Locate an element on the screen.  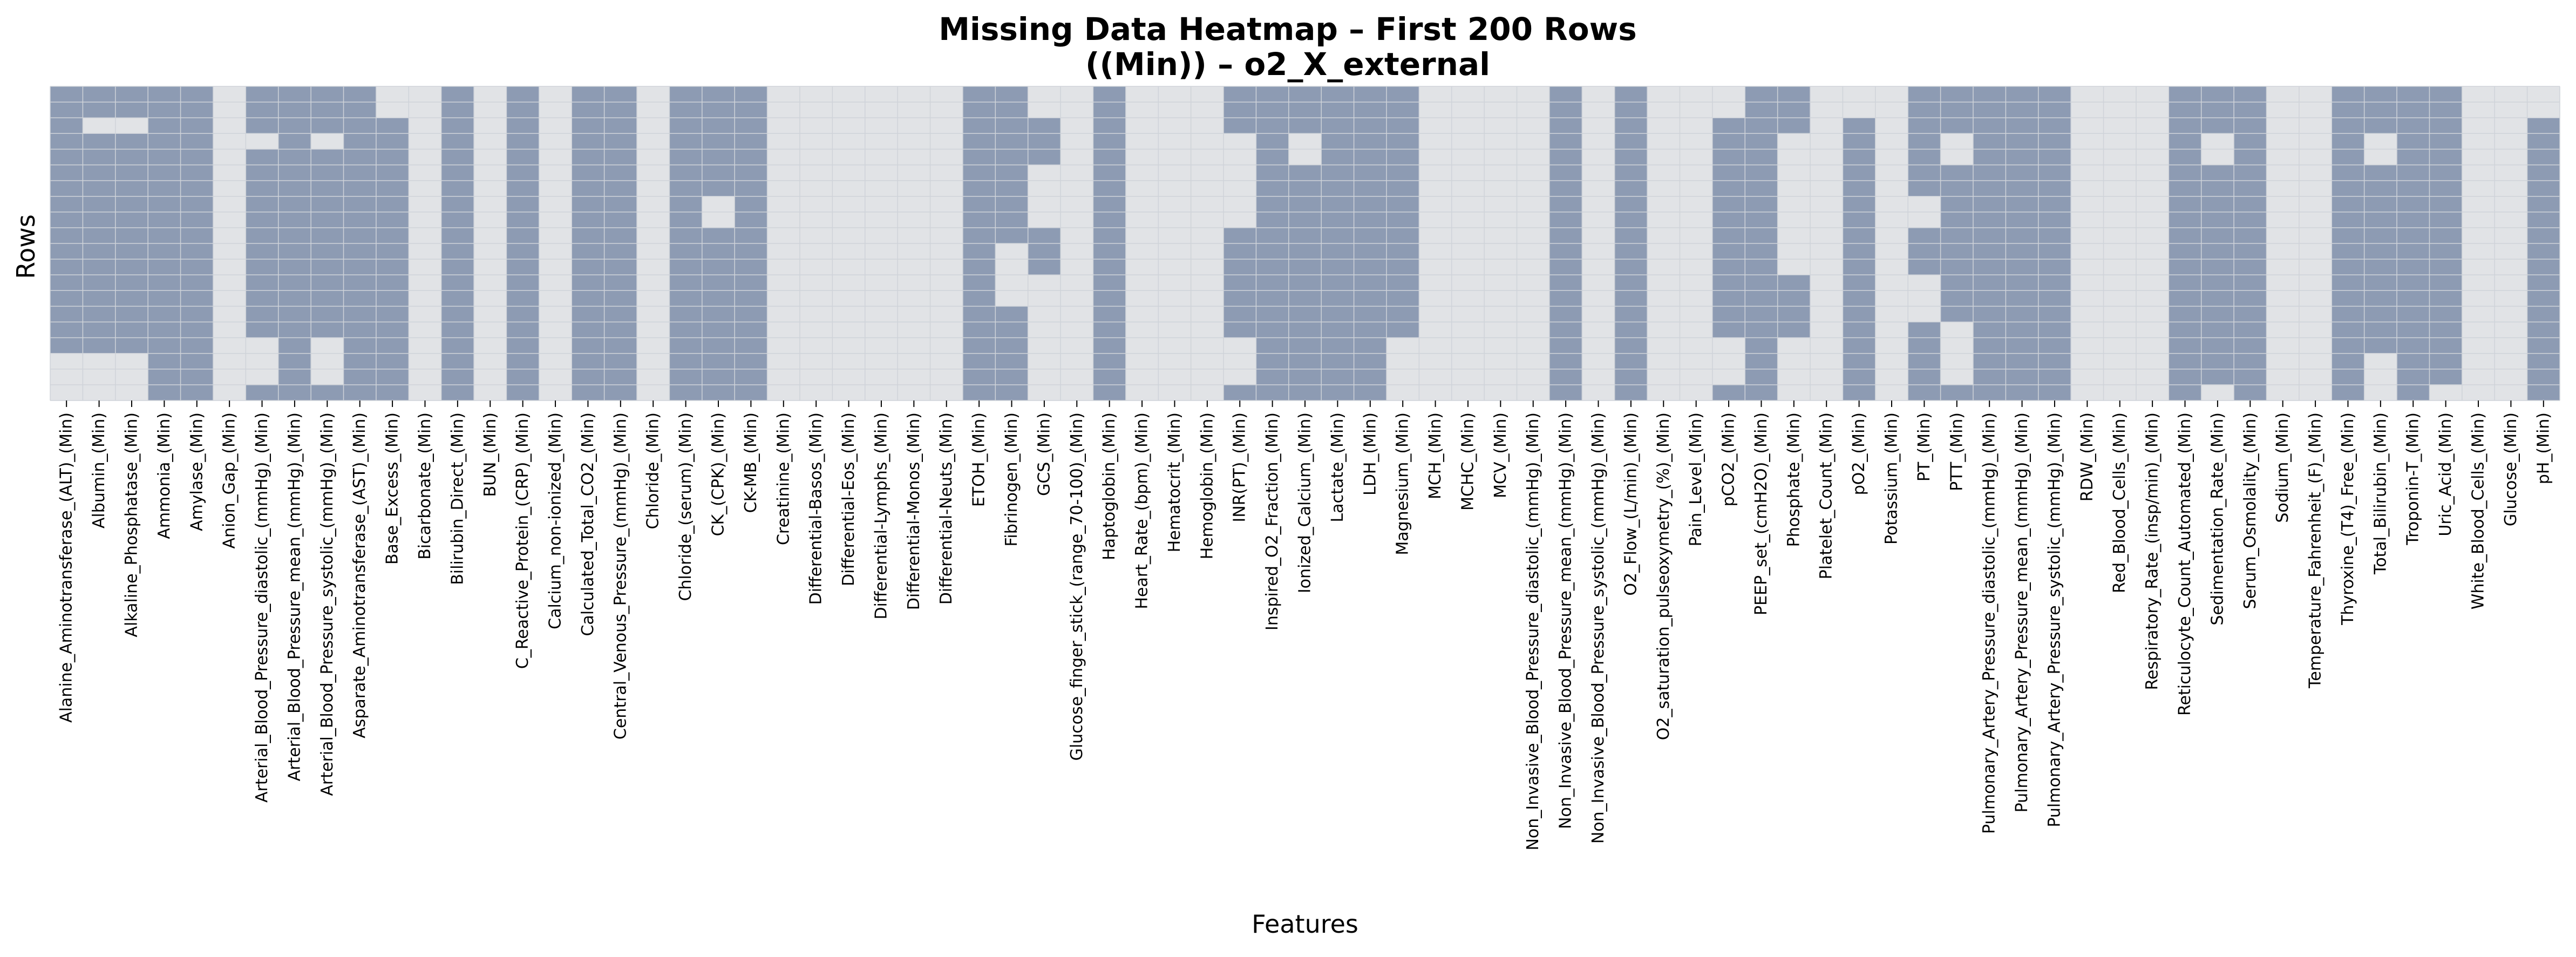
x-tick-label: Potassium_(Min) is located at coordinates (1891, 478).